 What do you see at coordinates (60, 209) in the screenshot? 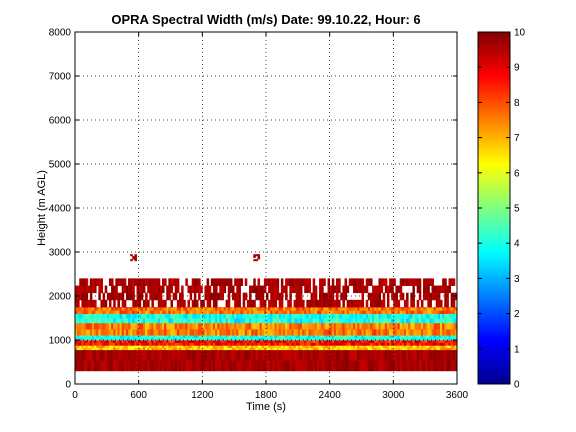
I see `y-tick-label: 4000` at bounding box center [60, 209].